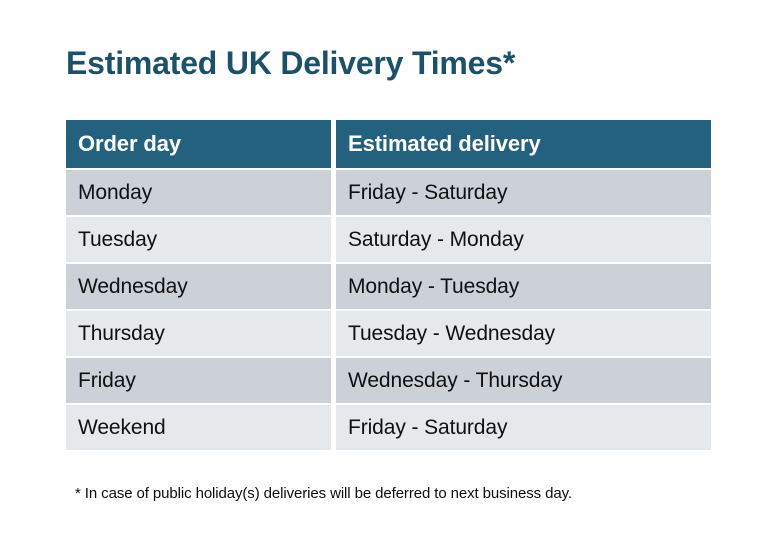  I want to click on cell-order-day: Thursday, so click(198, 333).